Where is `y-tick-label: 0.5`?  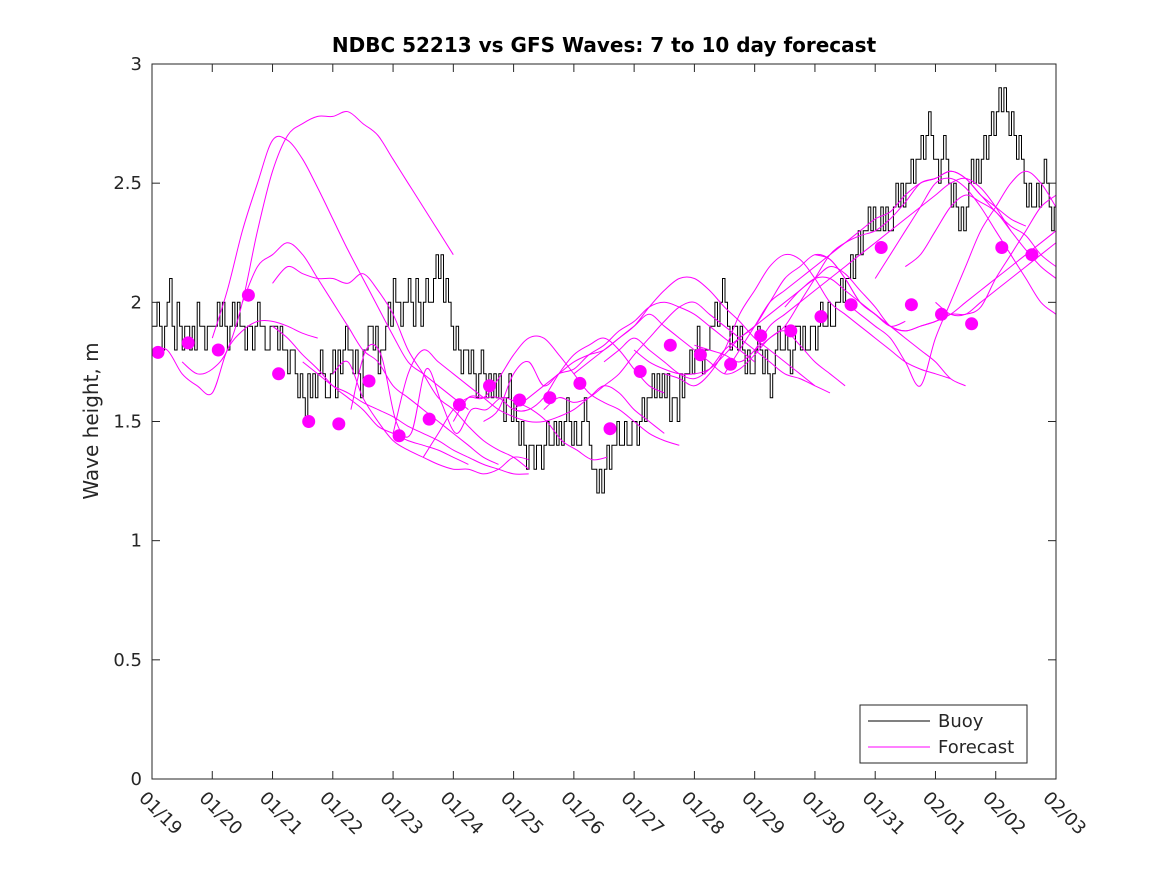
y-tick-label: 0.5 is located at coordinates (127, 660).